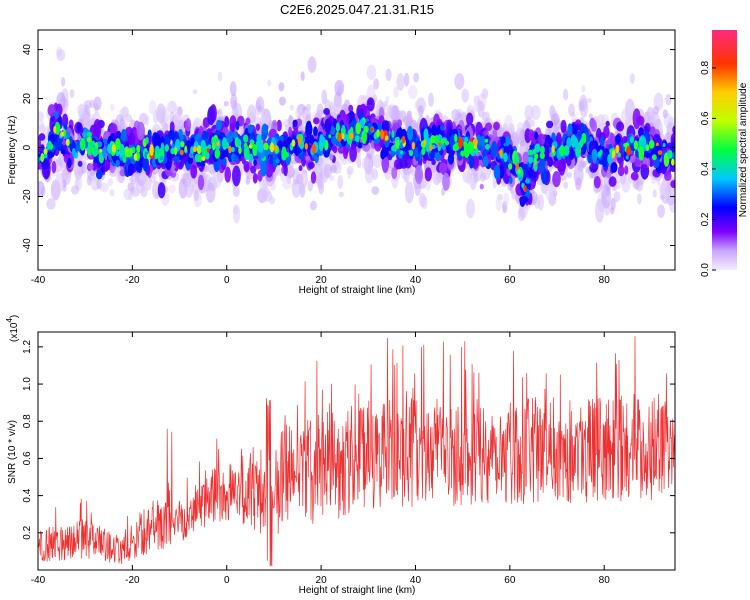 This screenshot has width=750, height=600. Describe the element at coordinates (227, 280) in the screenshot. I see `spectrogram-x-tick-label: 0` at that location.